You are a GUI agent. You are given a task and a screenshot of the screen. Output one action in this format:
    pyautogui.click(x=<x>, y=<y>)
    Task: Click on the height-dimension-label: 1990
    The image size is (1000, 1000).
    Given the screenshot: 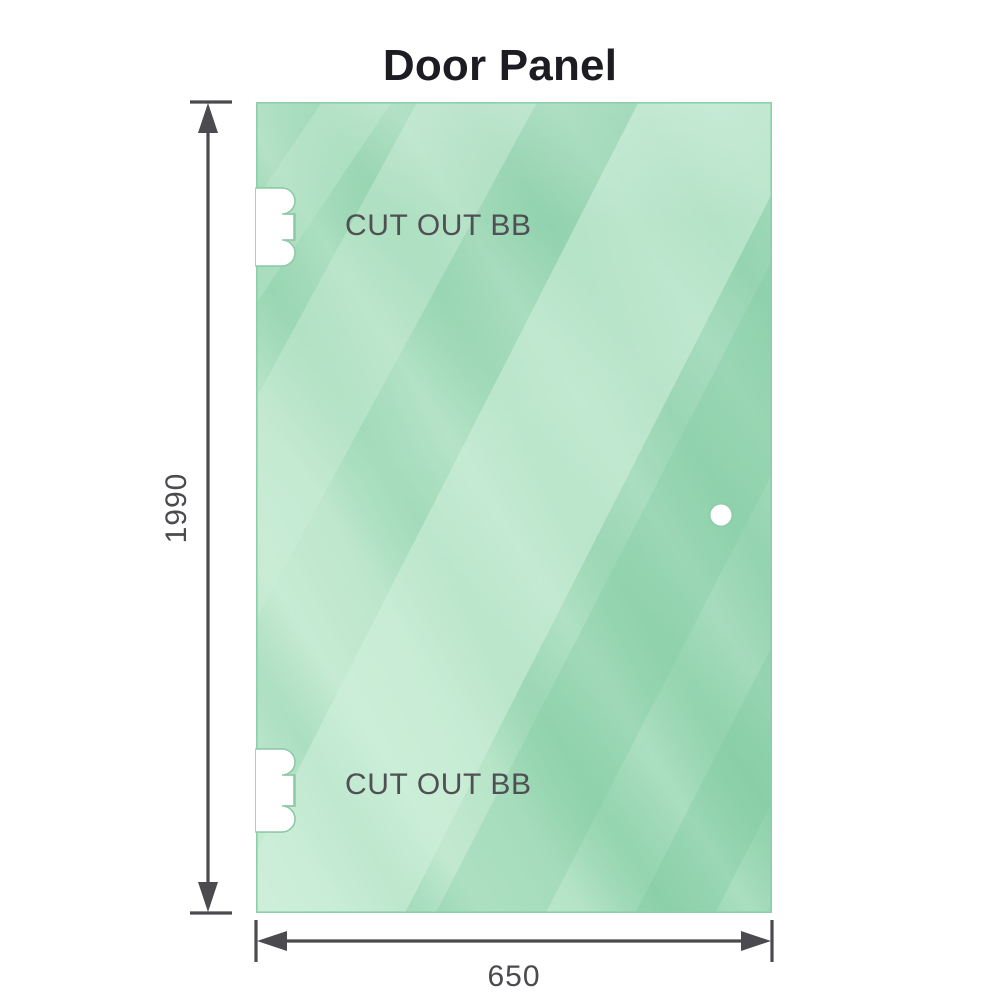 What is the action you would take?
    pyautogui.click(x=176, y=508)
    